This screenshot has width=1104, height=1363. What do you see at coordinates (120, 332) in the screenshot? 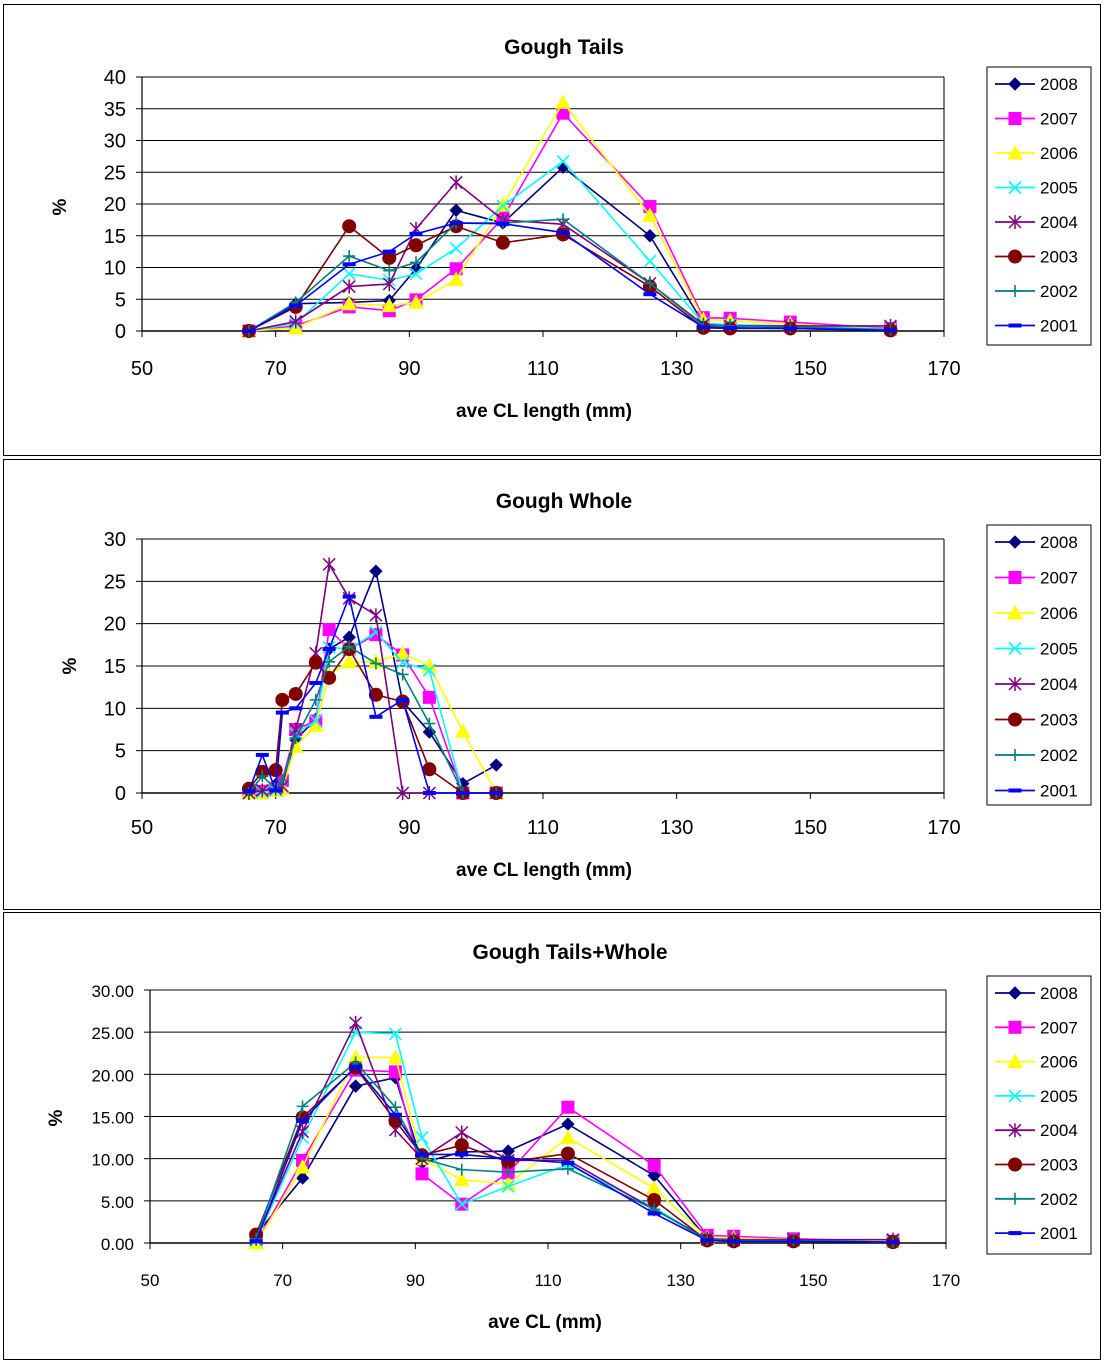
I see `y-tick-label: 0` at bounding box center [120, 332].